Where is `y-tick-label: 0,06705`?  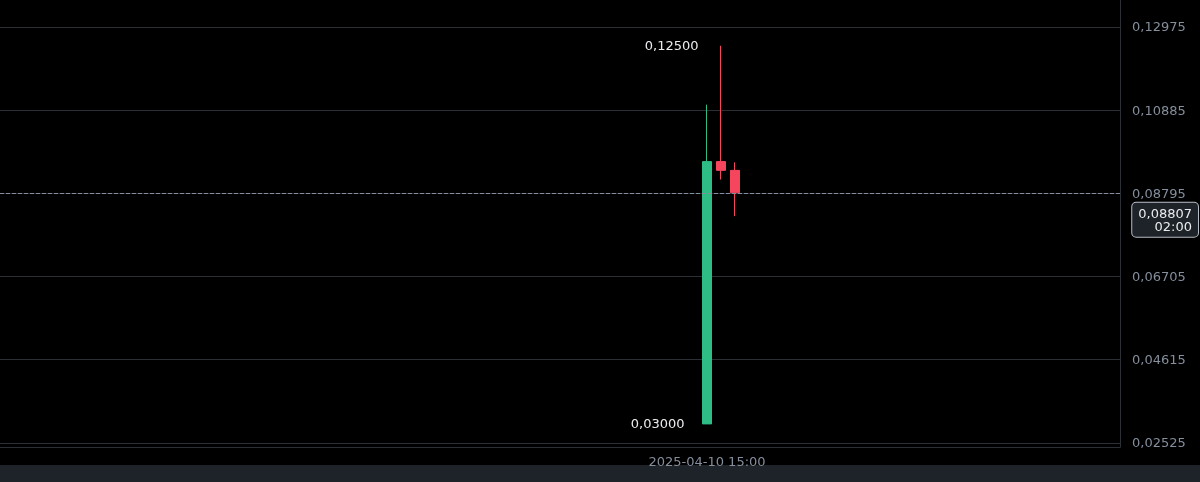
y-tick-label: 0,06705 is located at coordinates (1159, 276).